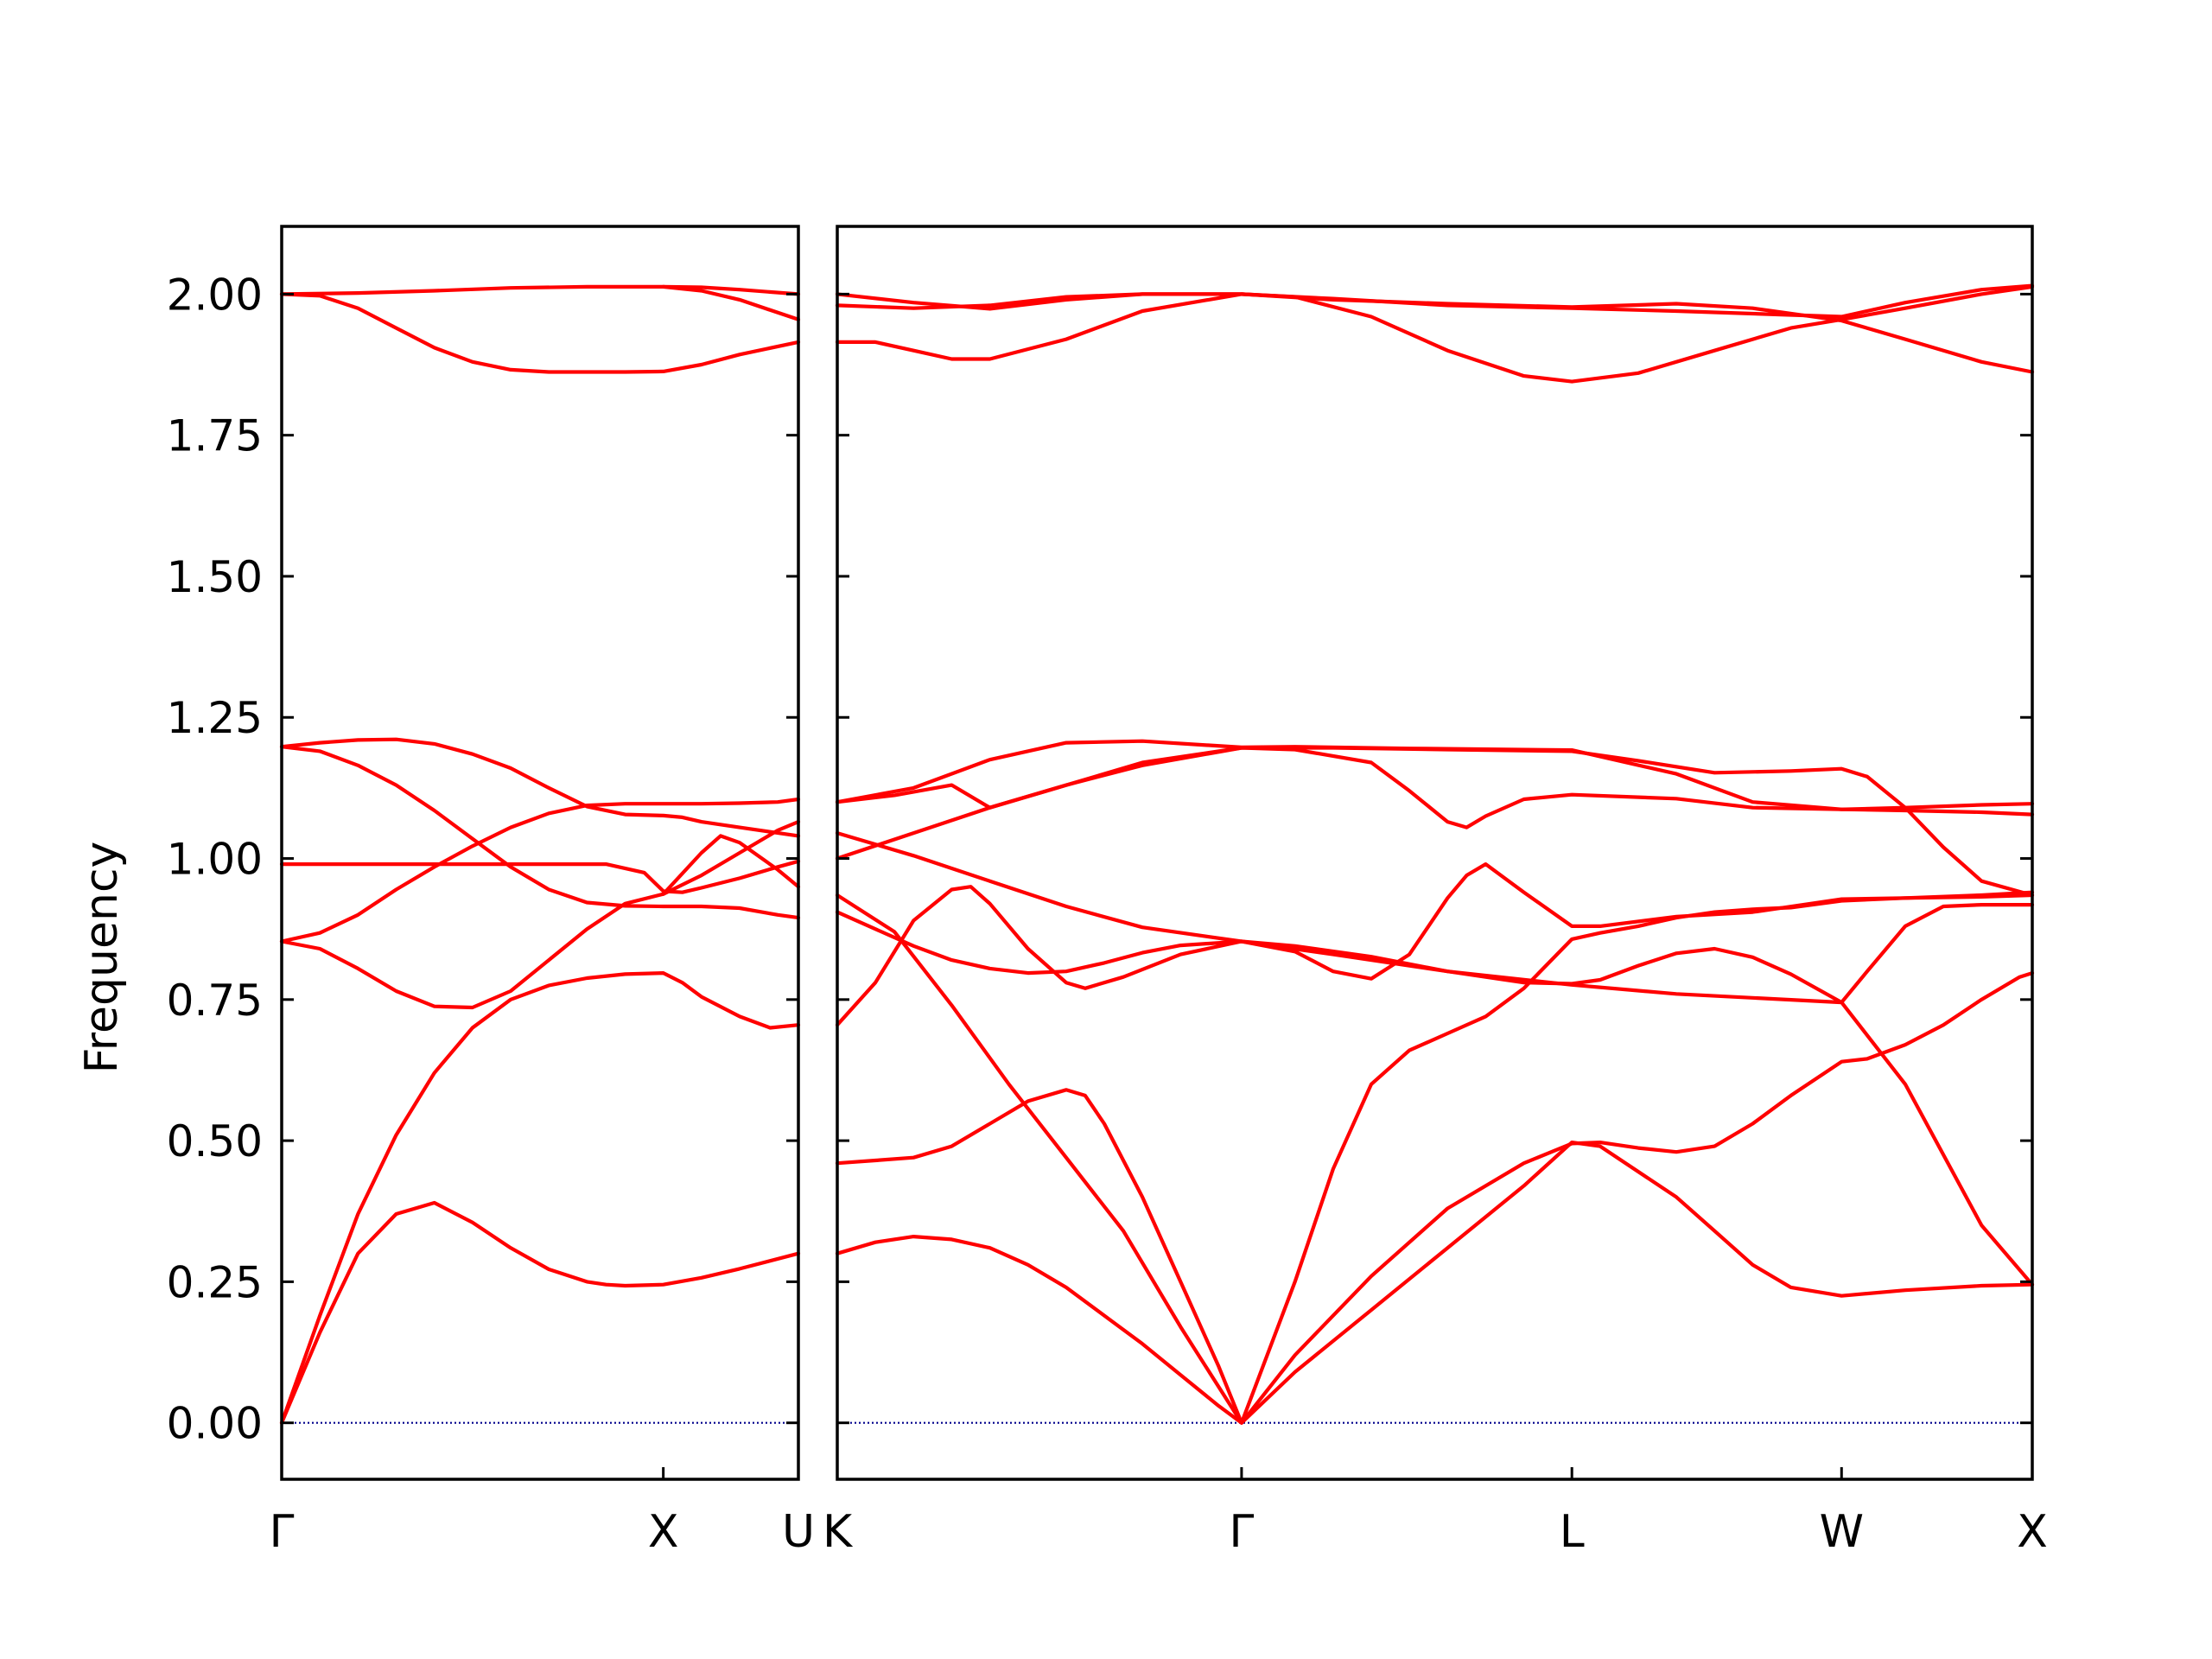 Image resolution: width=2212 pixels, height=1659 pixels. What do you see at coordinates (215, 436) in the screenshot?
I see `y-tick-label: 1.75` at bounding box center [215, 436].